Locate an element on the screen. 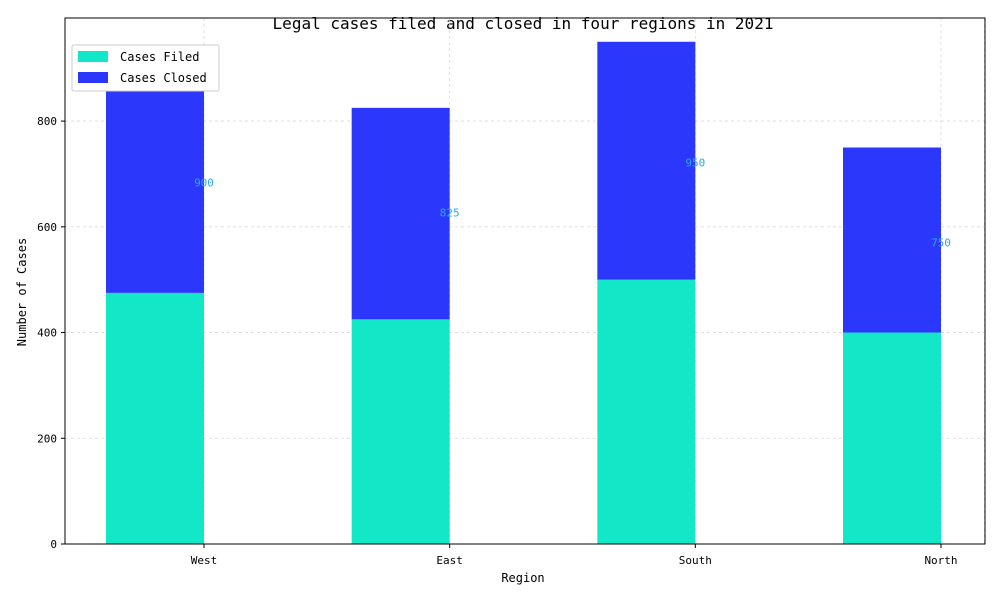 The height and width of the screenshot is (600, 1000). y-tick-label: 800 is located at coordinates (47, 121).